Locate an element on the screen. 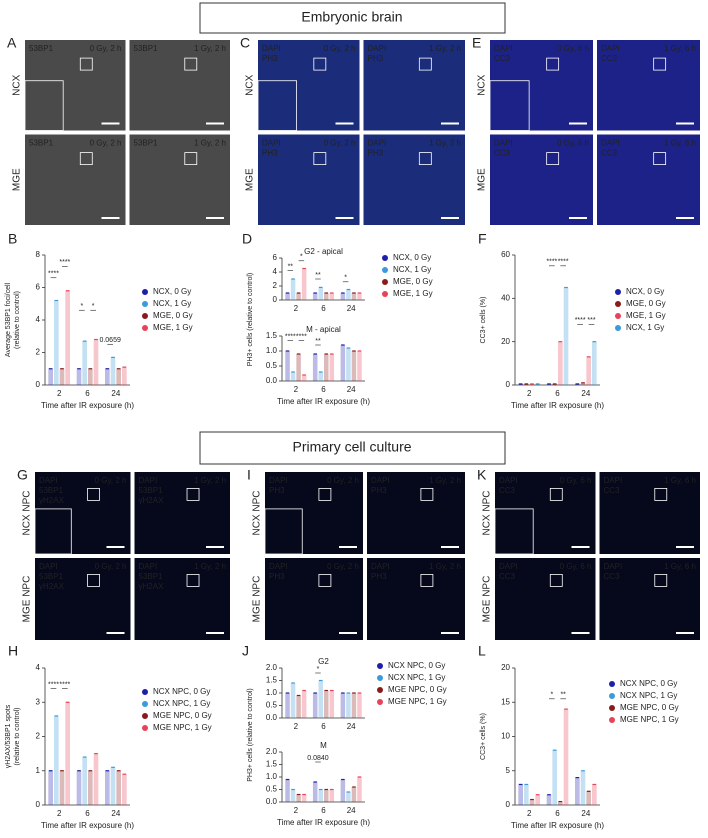  legend-label: NCX NPC, 0 Gy is located at coordinates (648, 683).